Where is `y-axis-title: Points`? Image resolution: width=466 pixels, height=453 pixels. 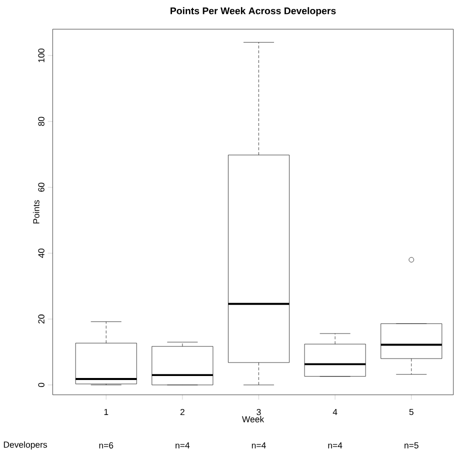 y-axis-title: Points is located at coordinates (36, 212).